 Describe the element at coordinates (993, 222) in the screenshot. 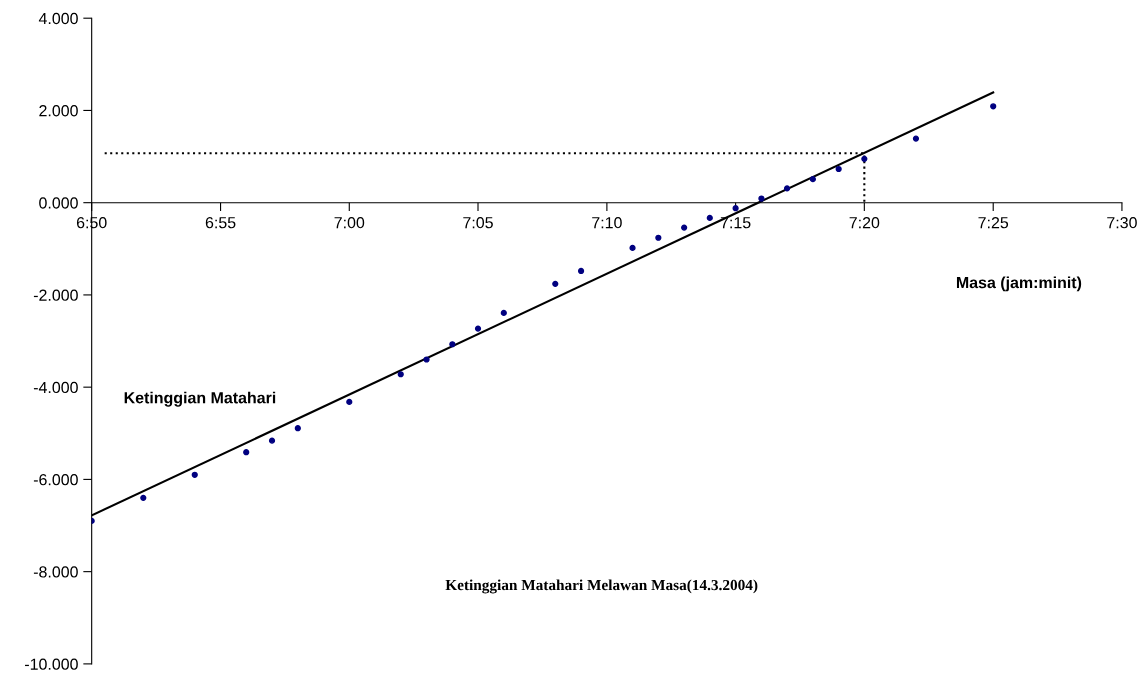

I see `x-tick-label: 7:25` at that location.